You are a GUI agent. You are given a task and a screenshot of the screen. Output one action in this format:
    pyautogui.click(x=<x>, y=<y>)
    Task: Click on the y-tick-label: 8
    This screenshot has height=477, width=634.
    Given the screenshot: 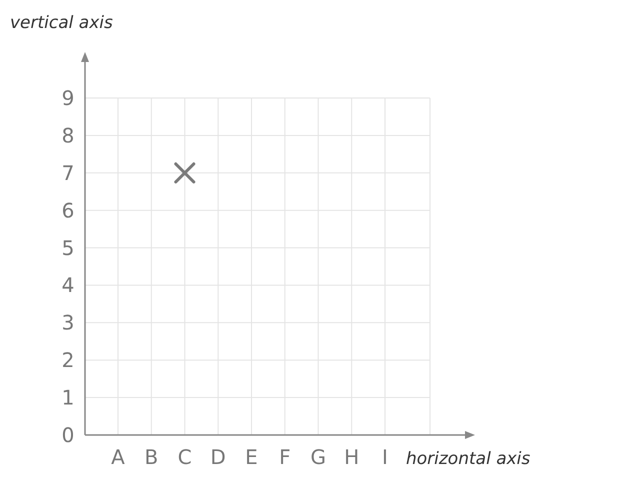 What is the action you would take?
    pyautogui.click(x=68, y=135)
    